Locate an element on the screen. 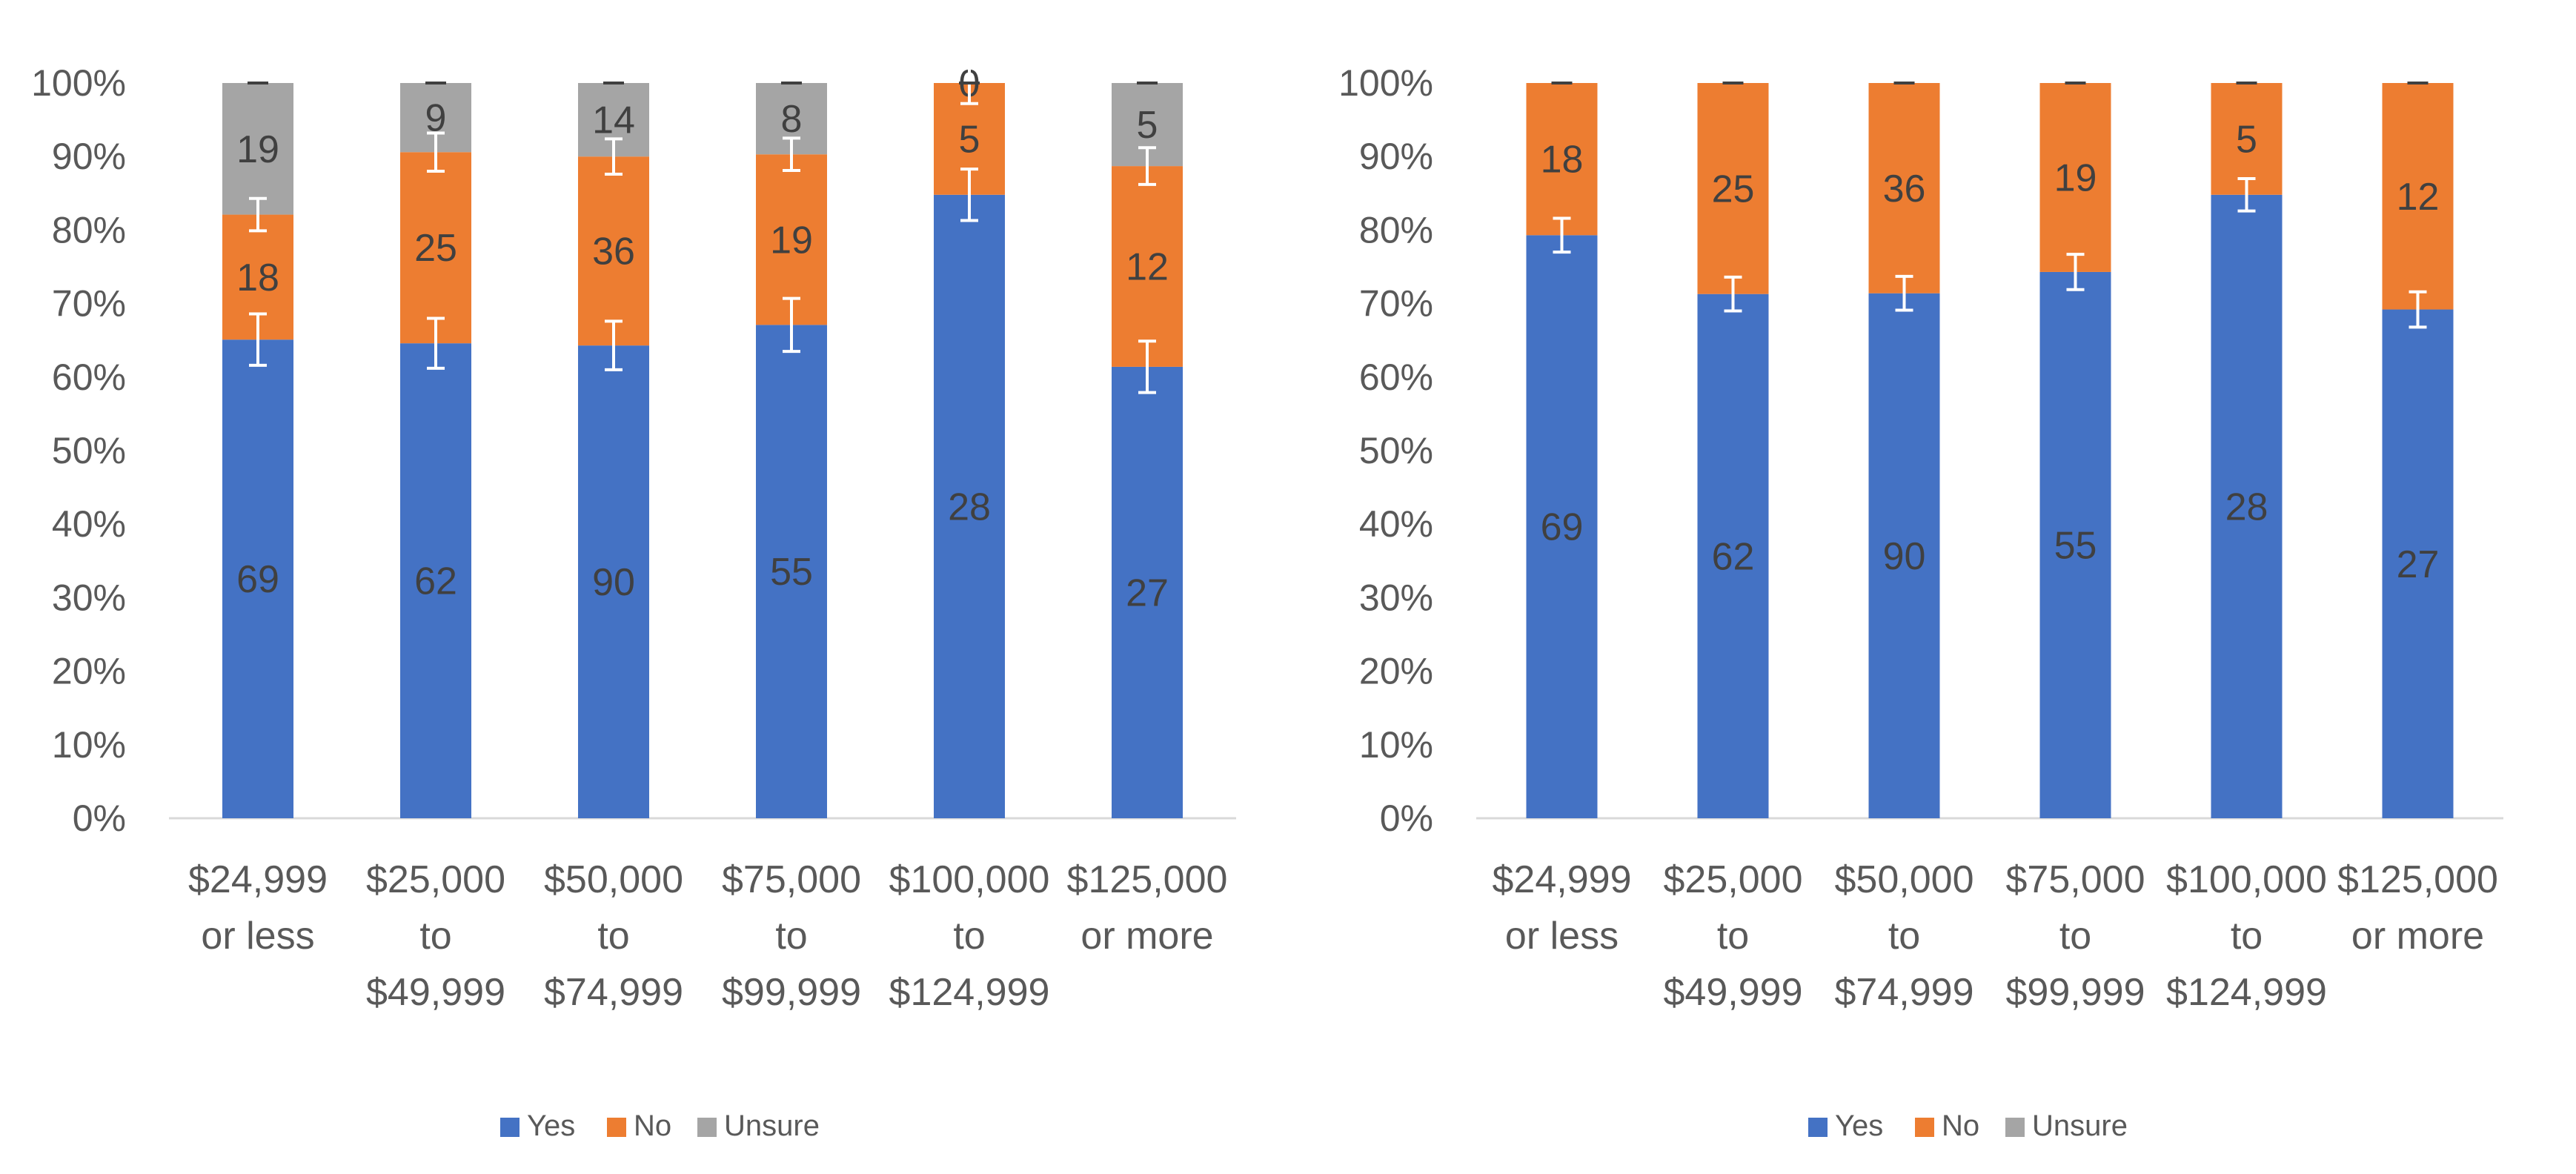 This screenshot has width=2576, height=1174. bar-unsure is located at coordinates (257, 149).